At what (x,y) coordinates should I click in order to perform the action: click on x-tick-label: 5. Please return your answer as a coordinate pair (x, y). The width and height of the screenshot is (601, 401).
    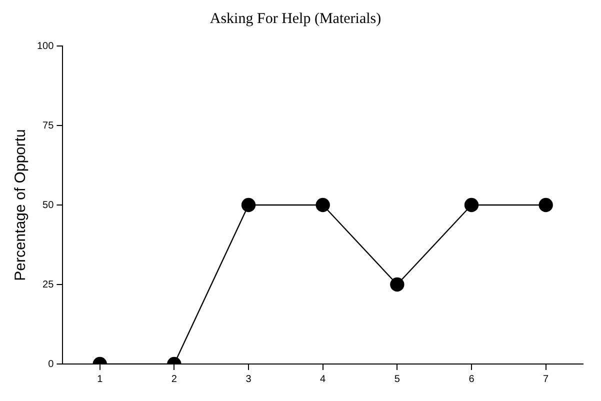
    Looking at the image, I should click on (397, 379).